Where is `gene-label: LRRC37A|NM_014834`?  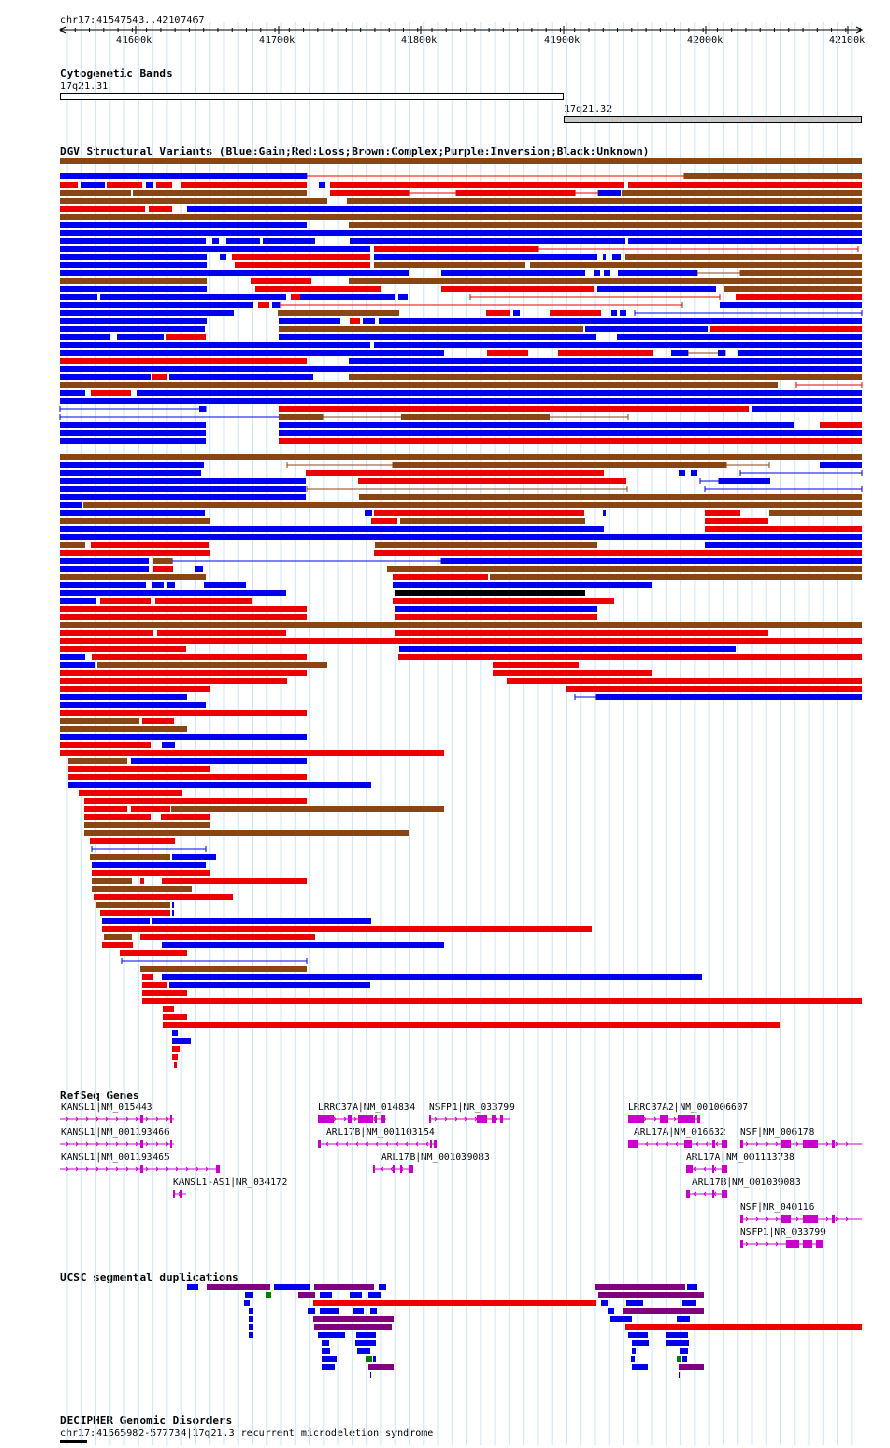 gene-label: LRRC37A|NM_014834 is located at coordinates (367, 1107).